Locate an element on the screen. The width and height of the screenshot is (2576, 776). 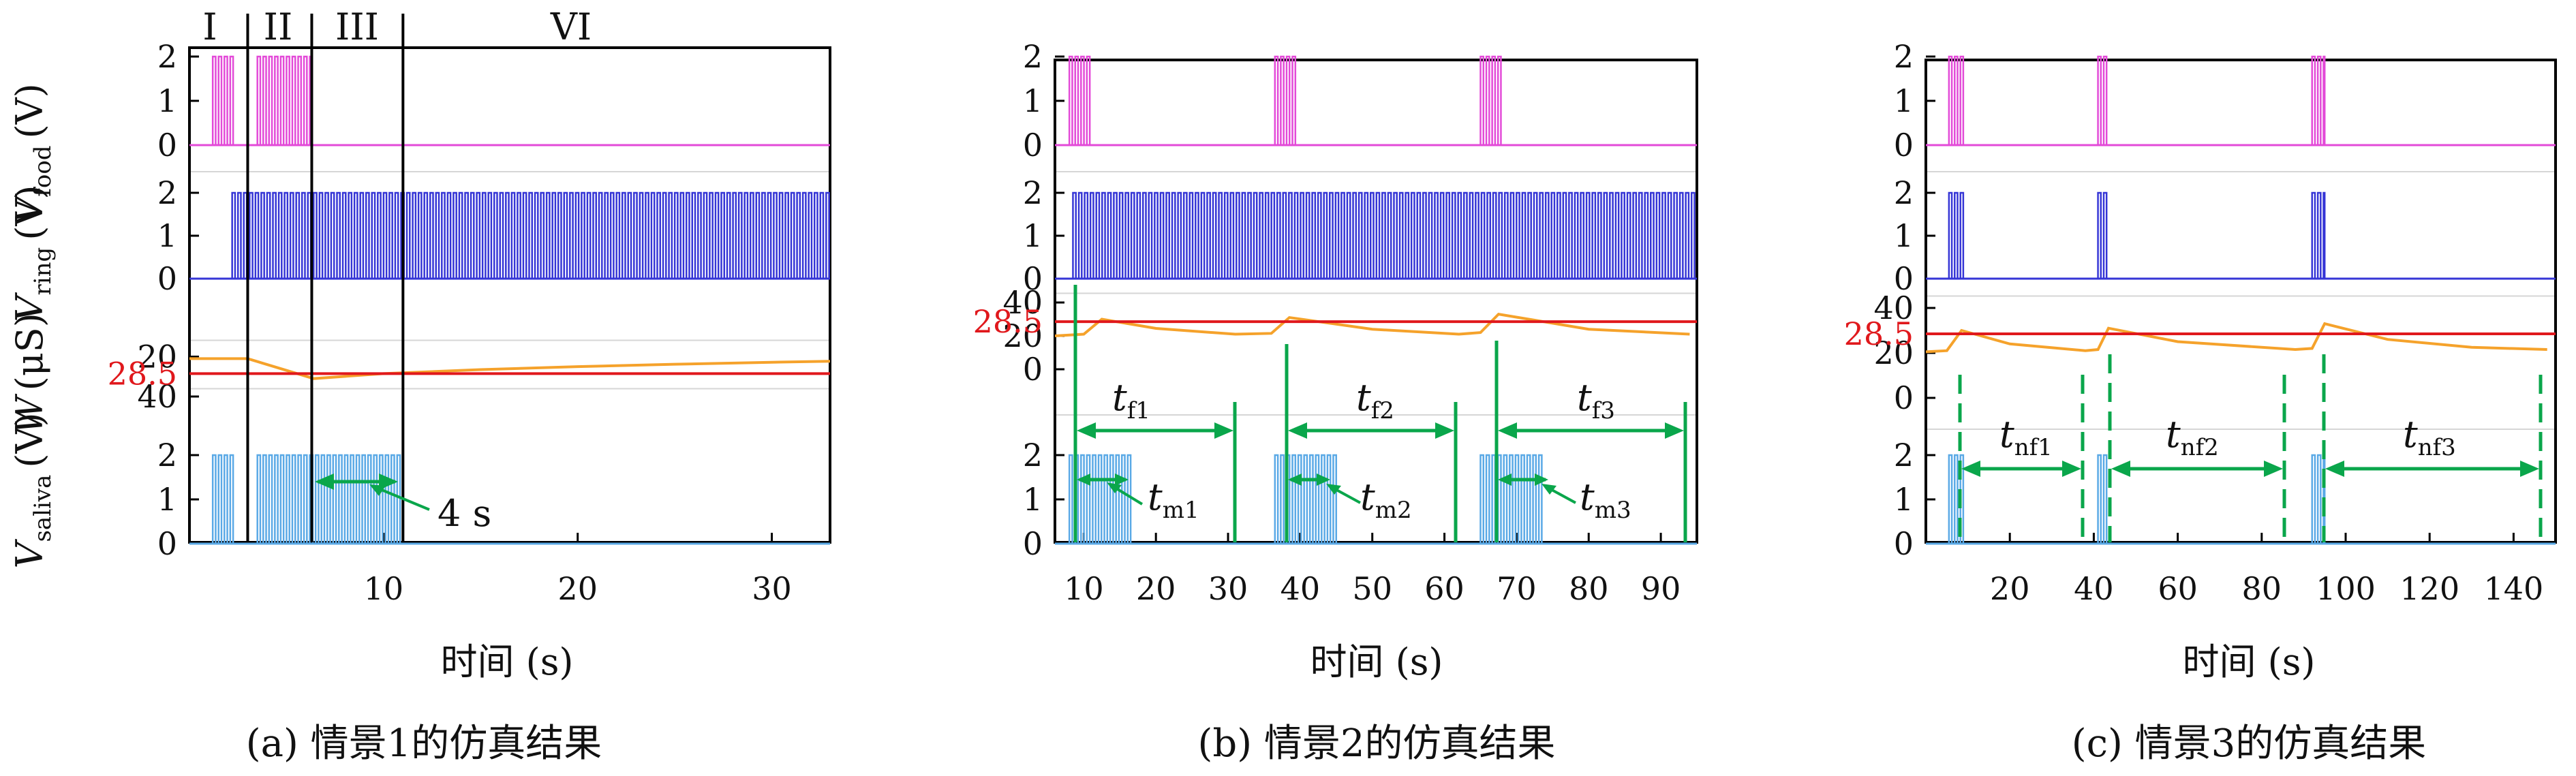
x-tick-label: 90 is located at coordinates (1661, 588).